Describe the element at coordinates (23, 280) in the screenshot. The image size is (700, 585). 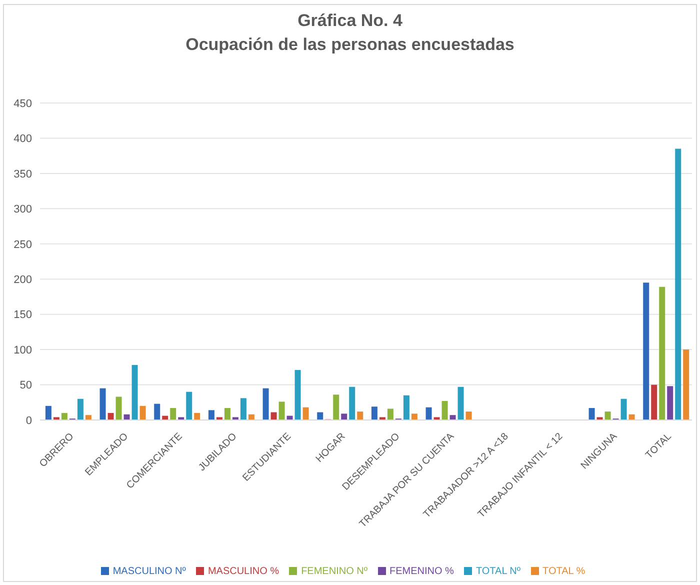
I see `y-tick-label: 200` at that location.